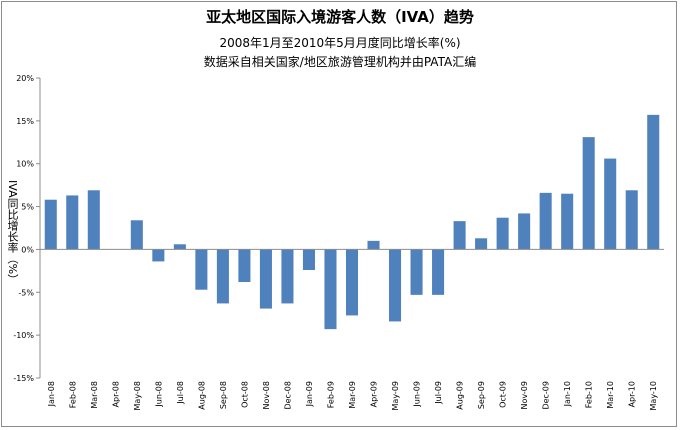 The width and height of the screenshot is (680, 430). What do you see at coordinates (460, 395) in the screenshot?
I see `x-tick-label: Aug-09` at bounding box center [460, 395].